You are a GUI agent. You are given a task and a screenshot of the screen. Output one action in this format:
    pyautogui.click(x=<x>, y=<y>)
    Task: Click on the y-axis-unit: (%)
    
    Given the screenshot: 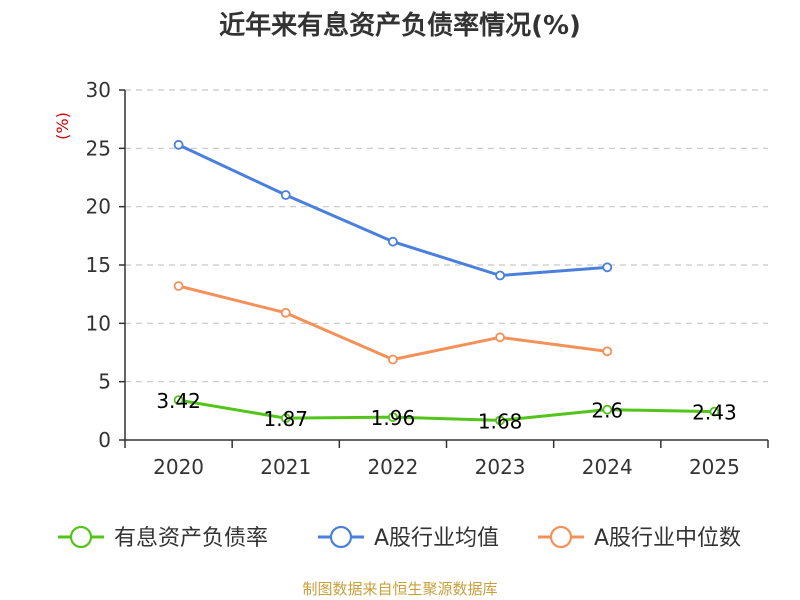 What is the action you would take?
    pyautogui.click(x=62, y=126)
    